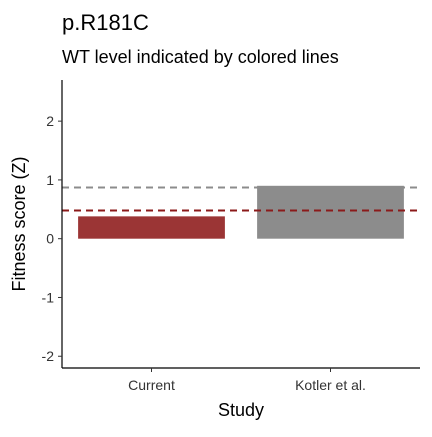 This screenshot has height=437, width=432. What do you see at coordinates (330, 385) in the screenshot?
I see `x-tick-label: Kotler et al.` at bounding box center [330, 385].